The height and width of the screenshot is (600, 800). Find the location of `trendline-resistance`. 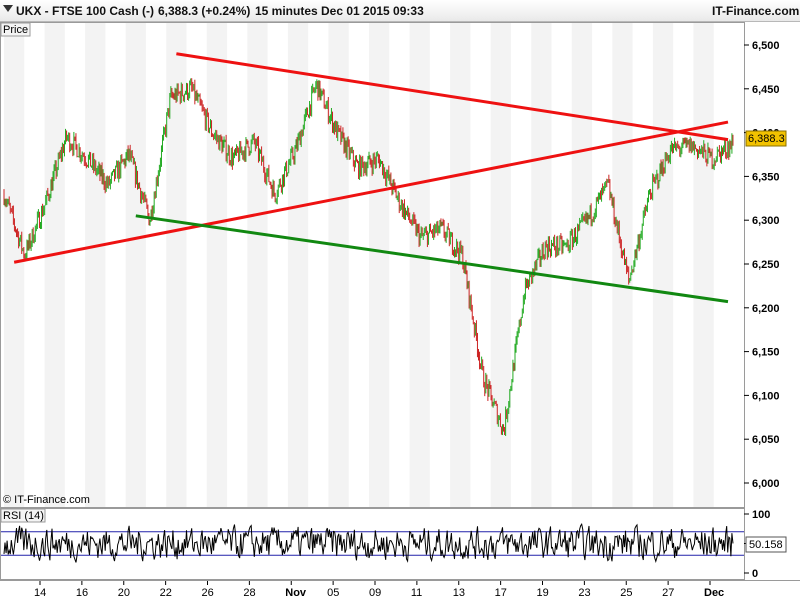

trendline-resistance is located at coordinates (452, 97).